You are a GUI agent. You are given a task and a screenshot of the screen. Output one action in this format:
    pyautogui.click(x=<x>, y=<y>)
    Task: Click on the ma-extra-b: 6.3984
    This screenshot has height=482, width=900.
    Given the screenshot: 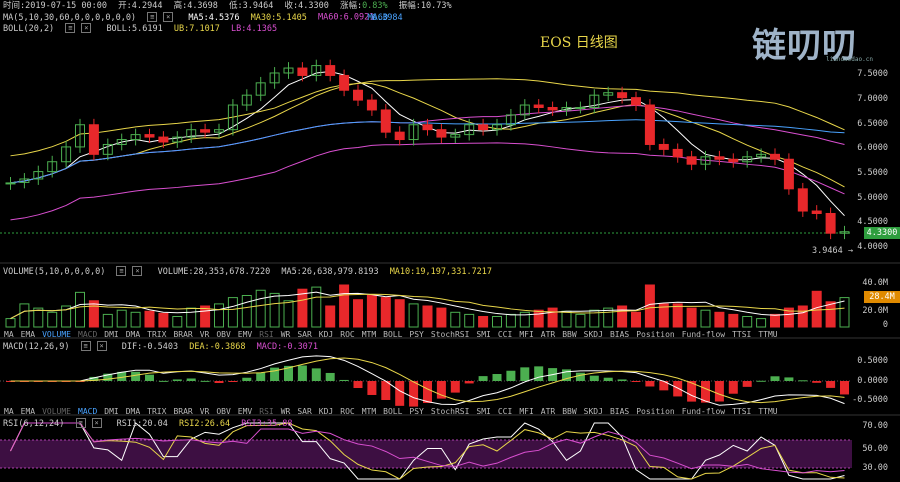 What is the action you would take?
    pyautogui.click(x=387, y=17)
    